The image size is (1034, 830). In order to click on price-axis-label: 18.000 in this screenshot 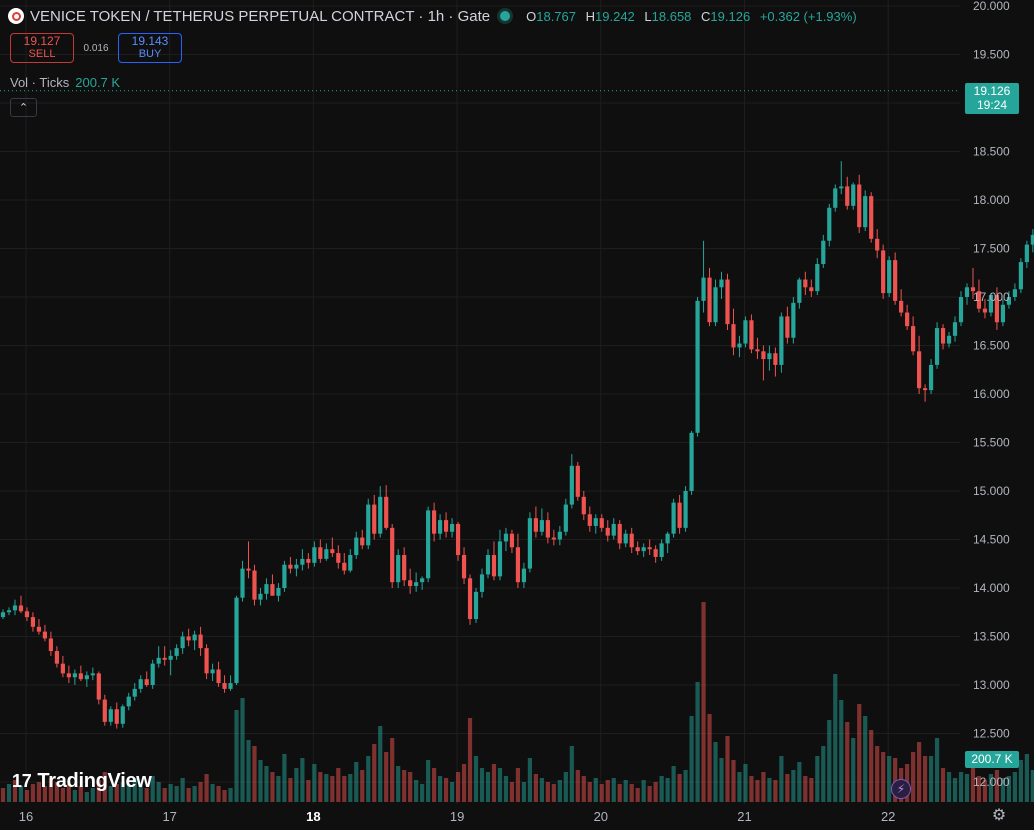, I will do `click(991, 200)`.